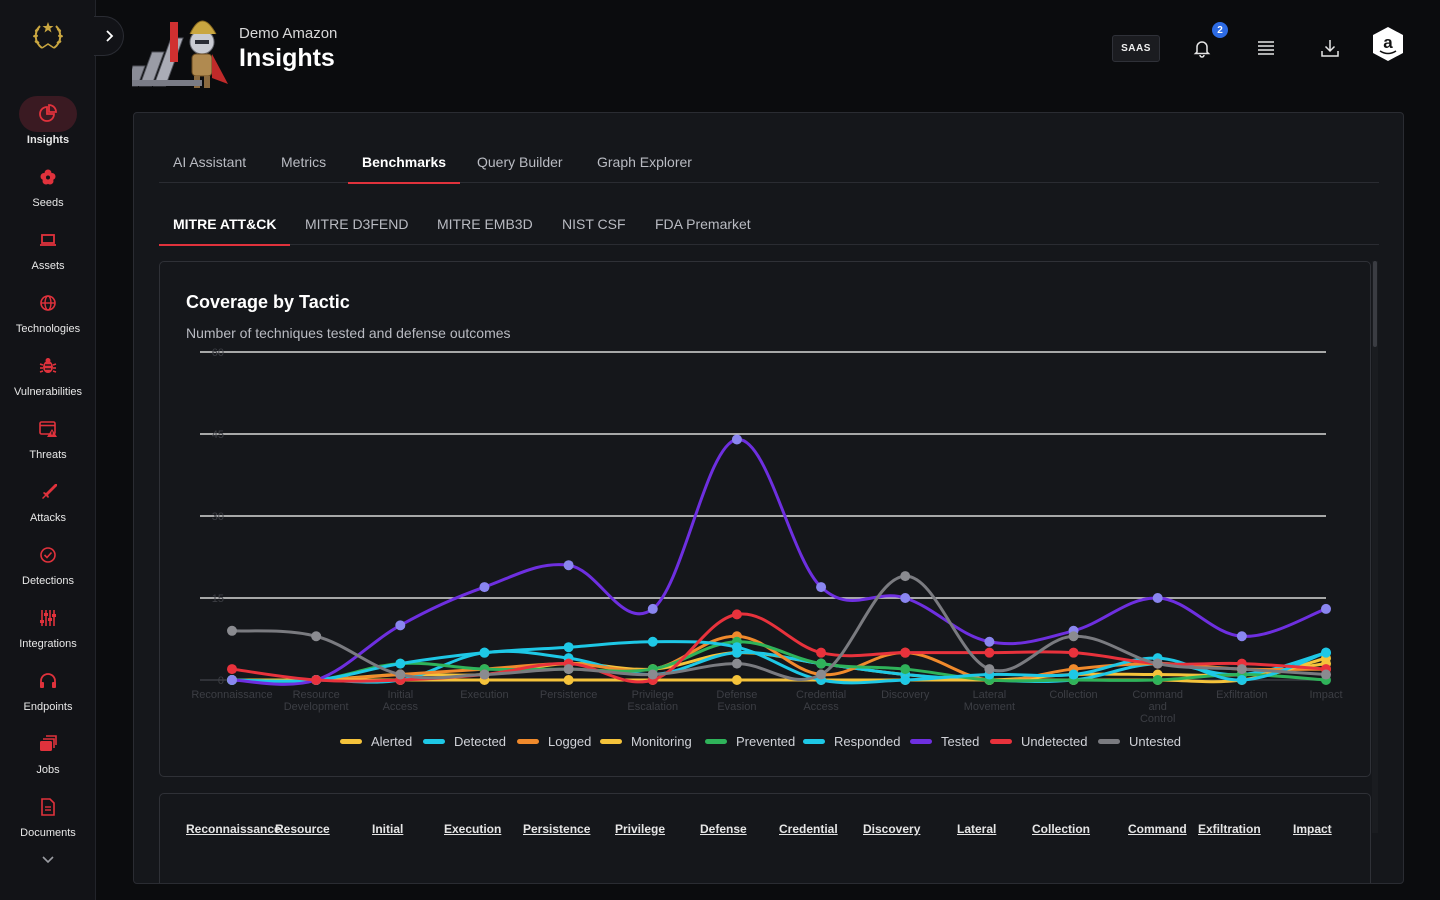  Describe the element at coordinates (48, 618) in the screenshot. I see `sliders-icon` at that location.